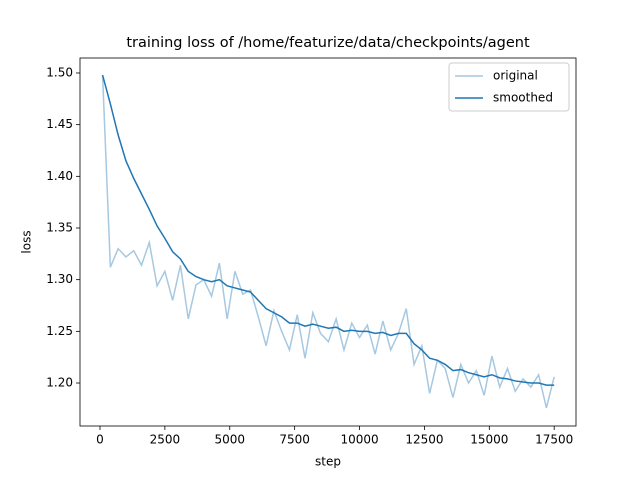 Image resolution: width=640 pixels, height=480 pixels. Describe the element at coordinates (59, 124) in the screenshot. I see `y-tick-label: 1.45` at that location.